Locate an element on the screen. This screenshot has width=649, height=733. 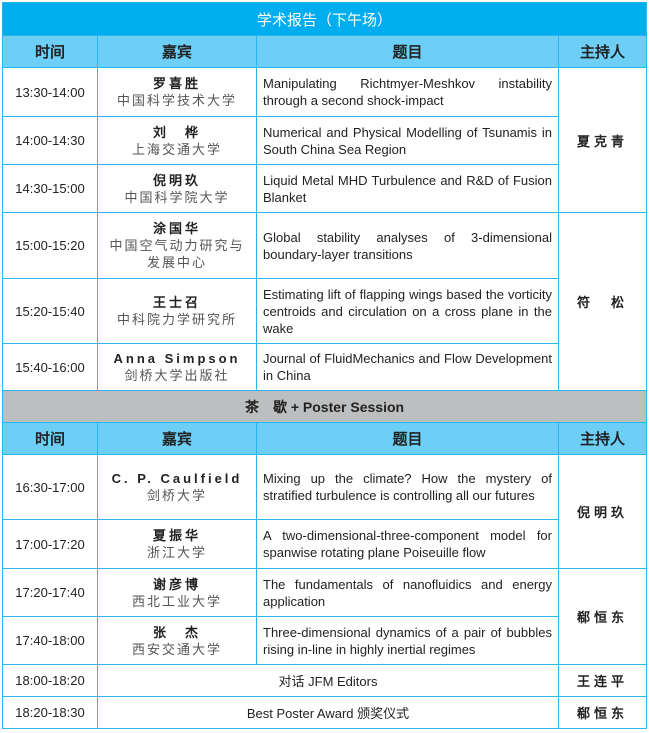
table-row: 18:20-18:30 Best Poster Award 颁奖仪式 郗恒东 is located at coordinates (325, 712).